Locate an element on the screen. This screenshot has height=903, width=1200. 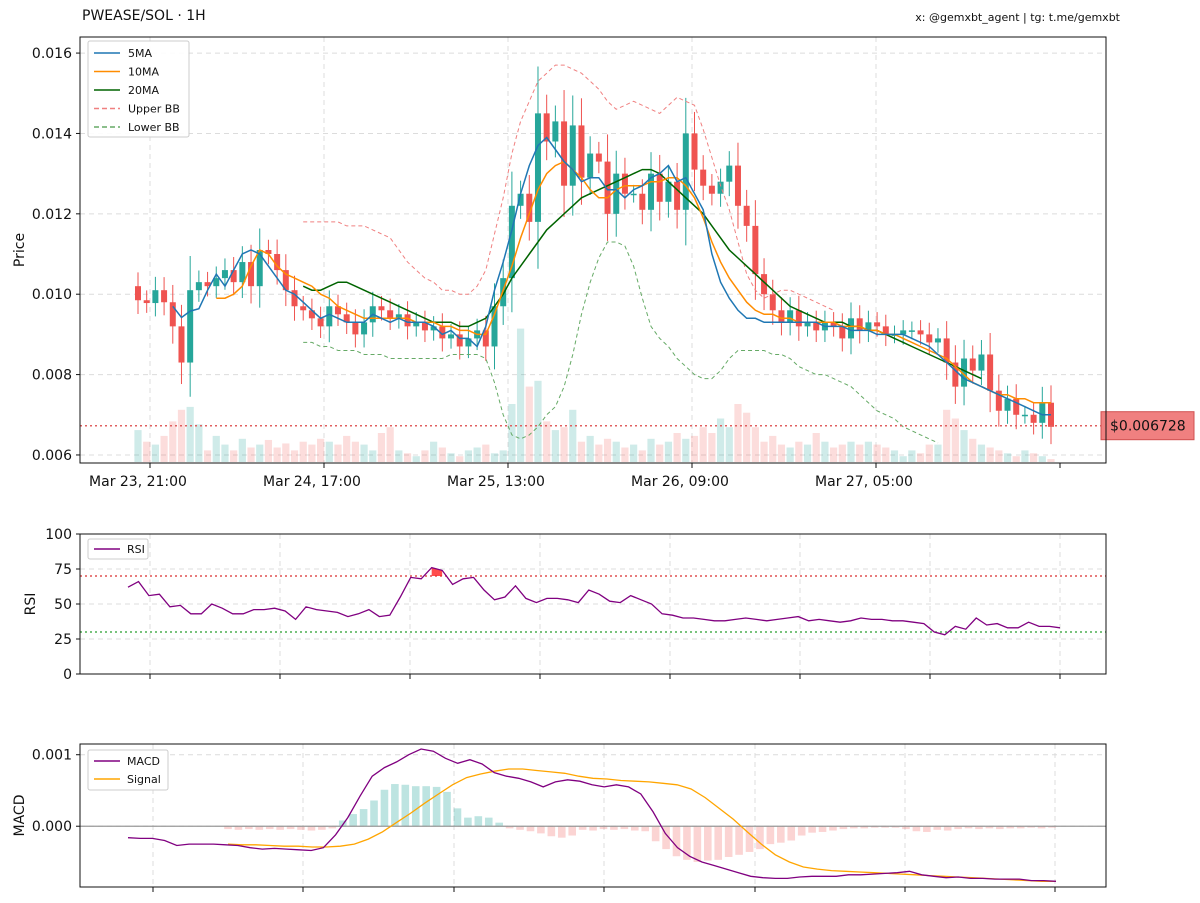
price-legend-label: Lower BB is located at coordinates (154, 127).